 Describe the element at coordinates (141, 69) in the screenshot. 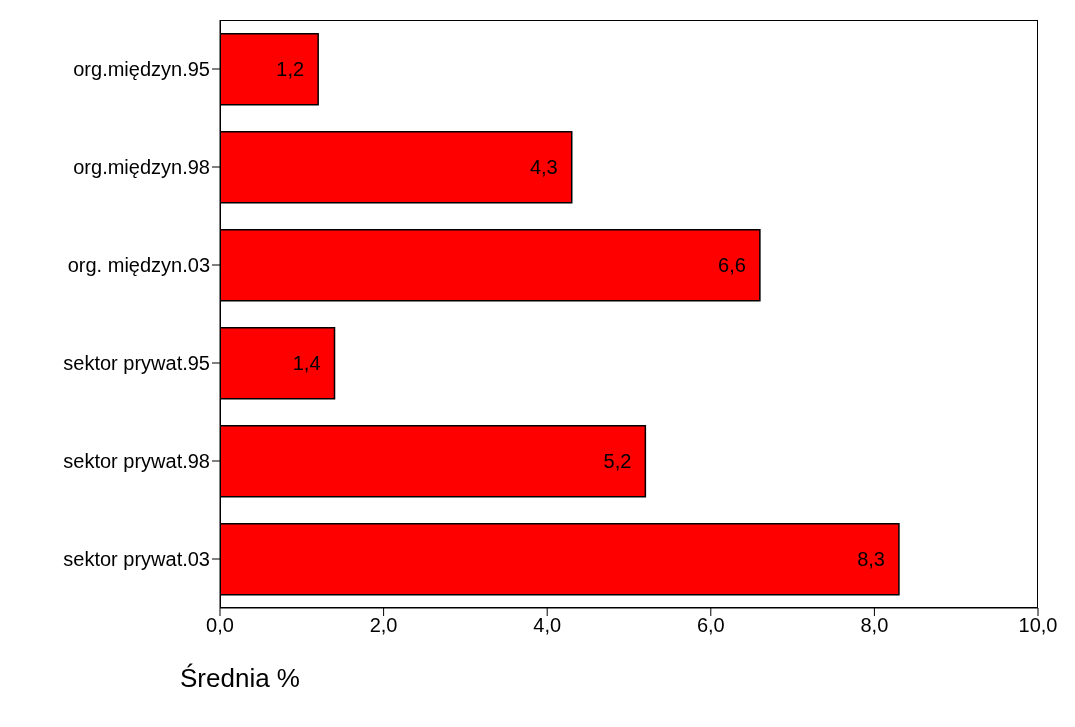

I see `y-tick-label: org.międzyn.95` at that location.